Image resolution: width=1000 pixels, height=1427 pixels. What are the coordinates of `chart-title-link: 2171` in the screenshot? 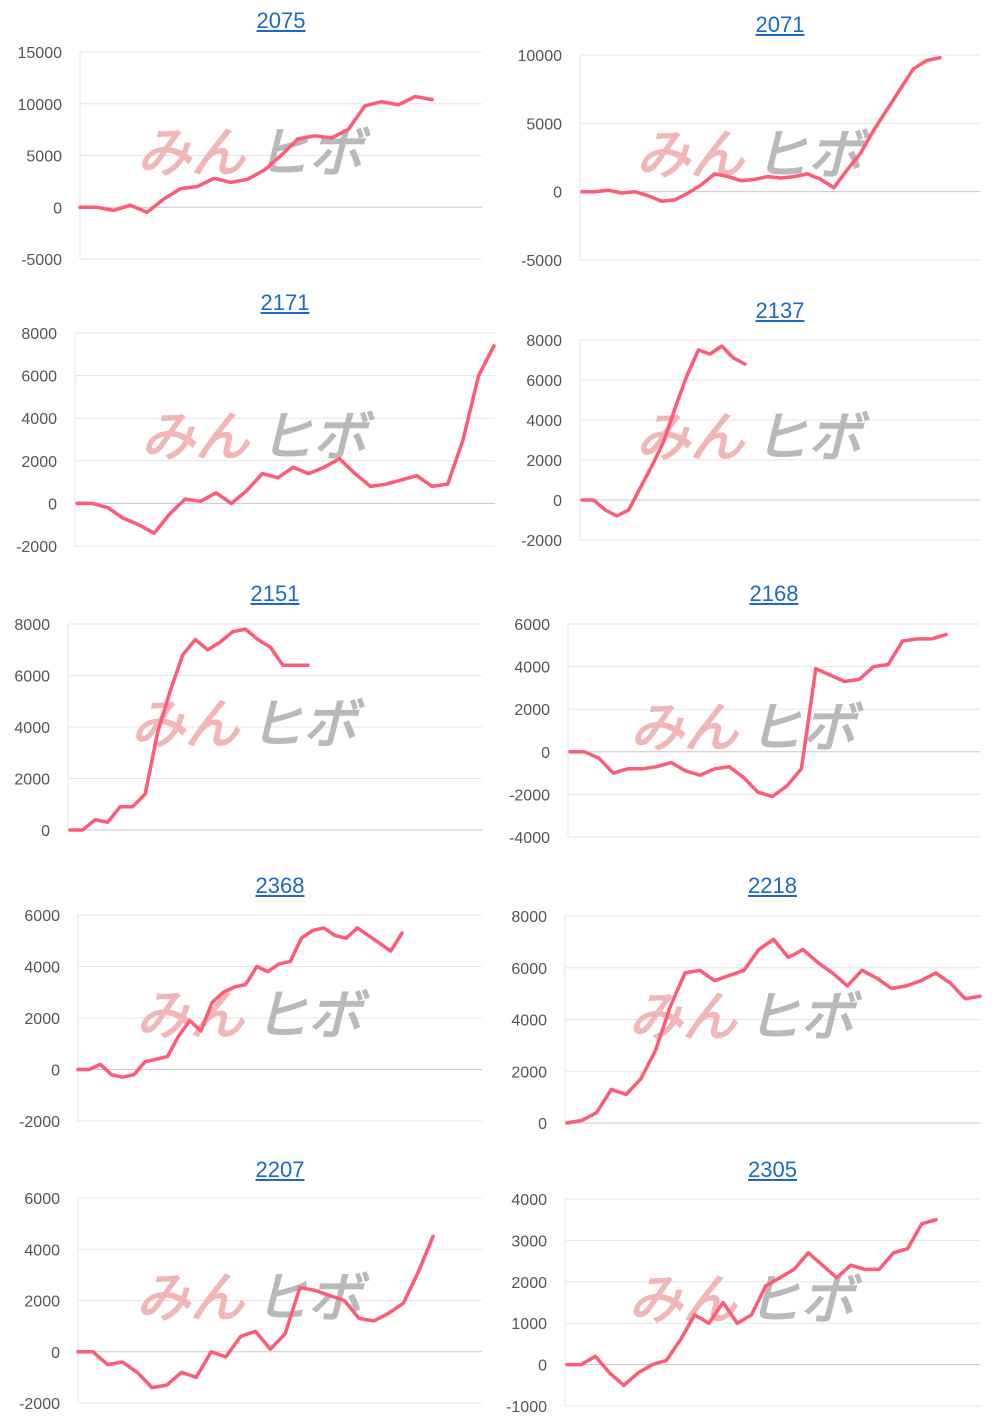 It's located at (285, 302).